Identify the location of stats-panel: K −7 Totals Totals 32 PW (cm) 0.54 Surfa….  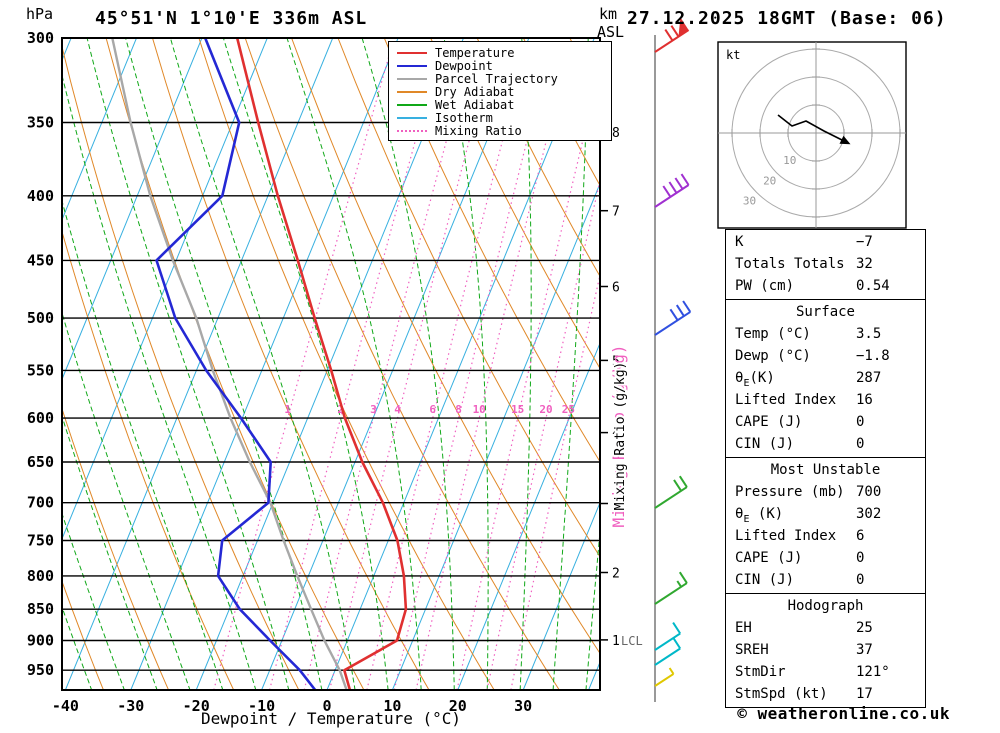
(825, 468).